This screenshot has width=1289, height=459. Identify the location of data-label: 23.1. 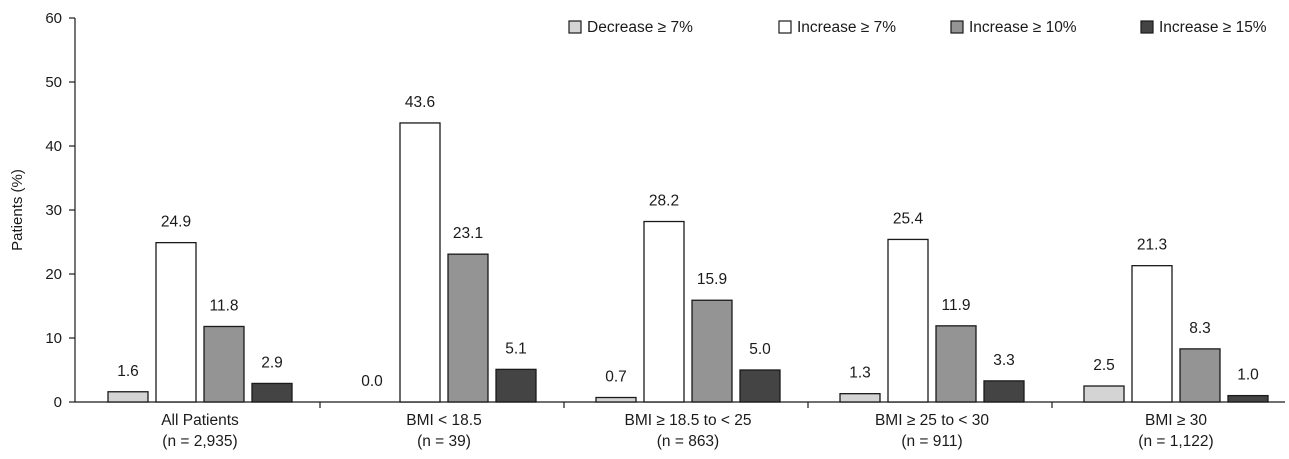
(468, 233).